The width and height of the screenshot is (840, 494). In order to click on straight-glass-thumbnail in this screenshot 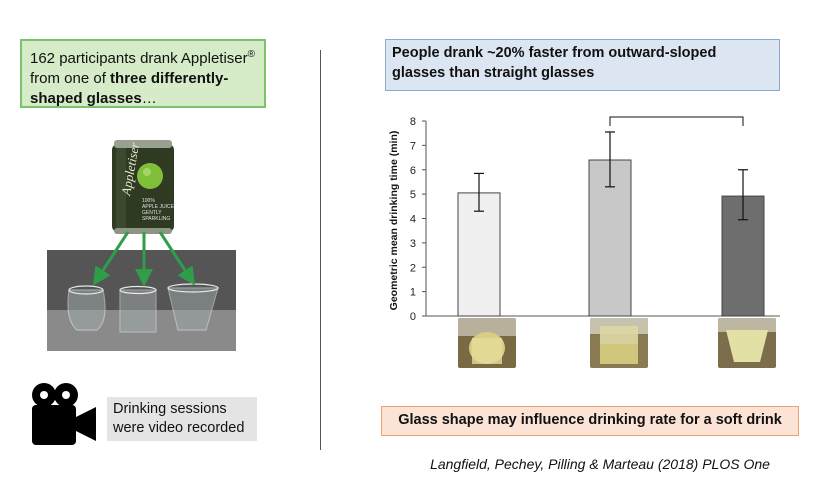, I will do `click(487, 343)`.